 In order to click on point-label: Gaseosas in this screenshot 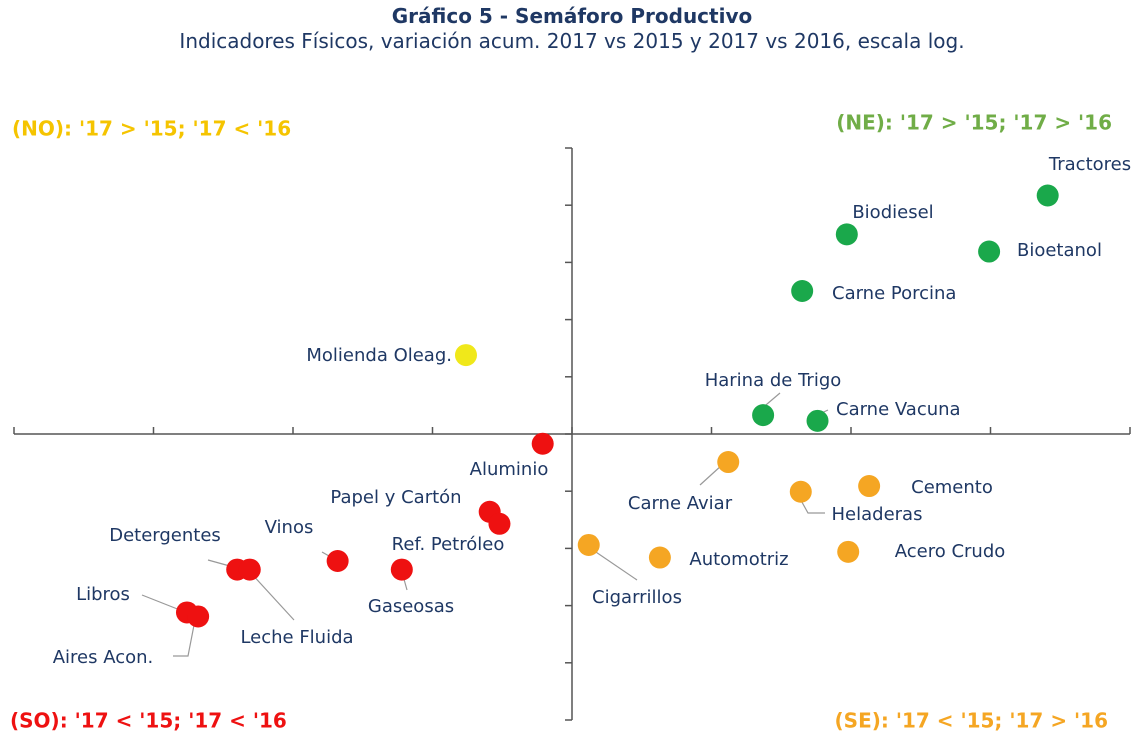, I will do `click(411, 606)`.